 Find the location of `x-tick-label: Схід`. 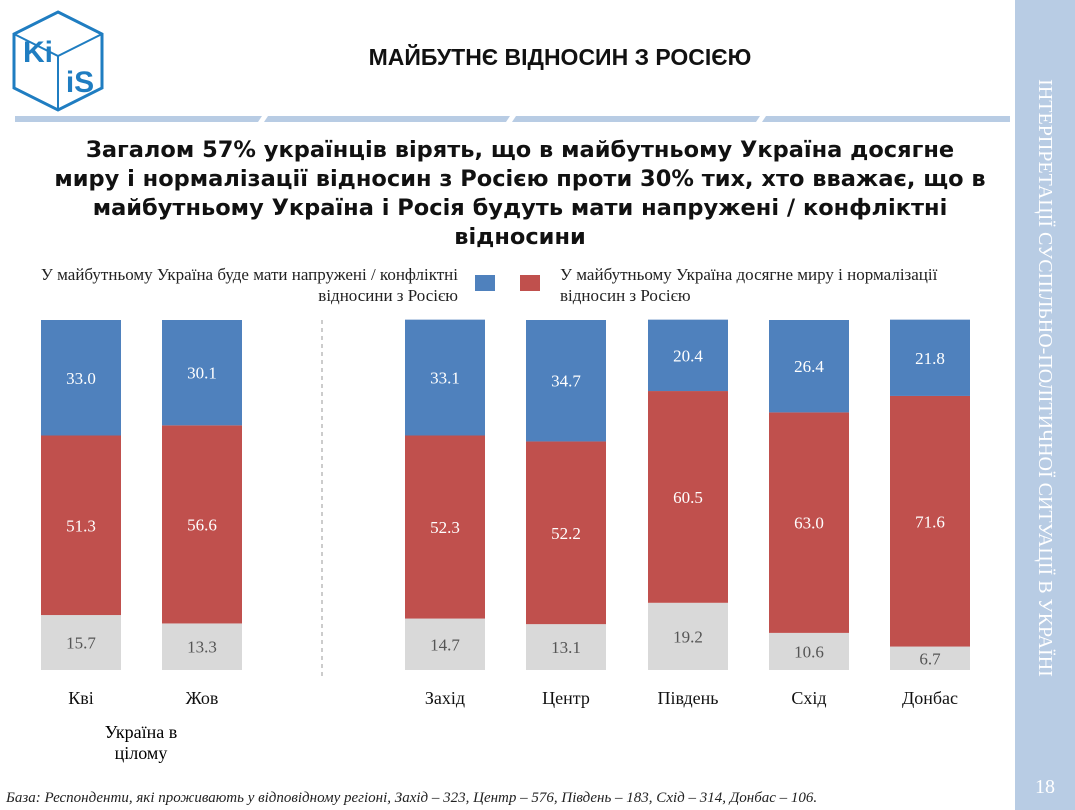

x-tick-label: Схід is located at coordinates (808, 698).